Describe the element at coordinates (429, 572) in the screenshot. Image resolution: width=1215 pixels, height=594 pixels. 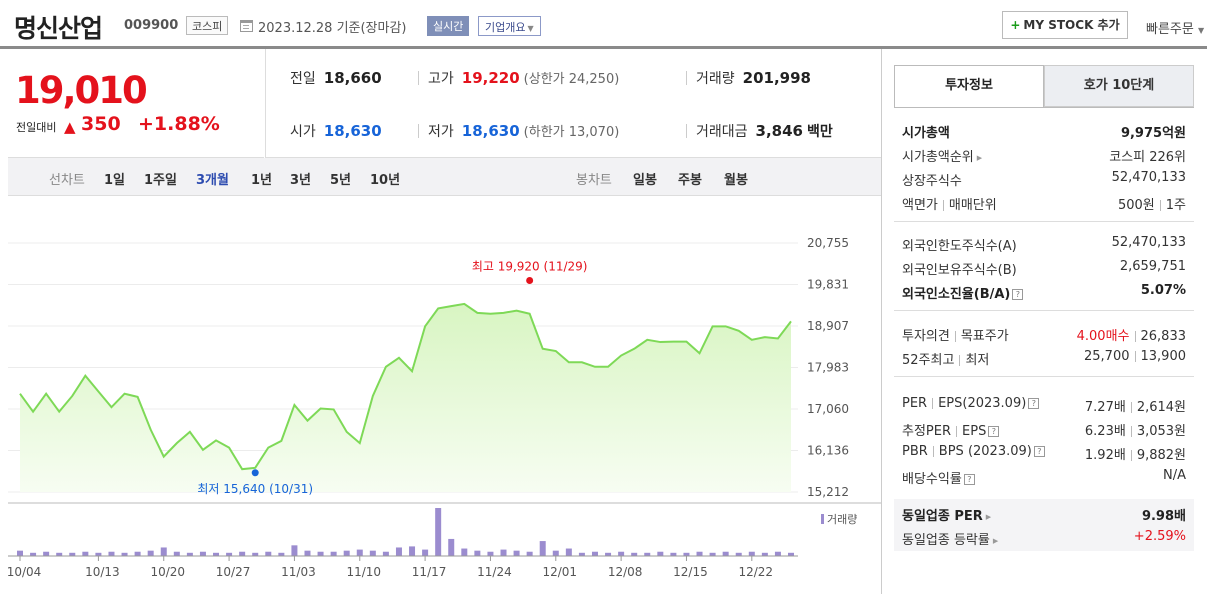
I see `x-tick-label: 11/17` at that location.